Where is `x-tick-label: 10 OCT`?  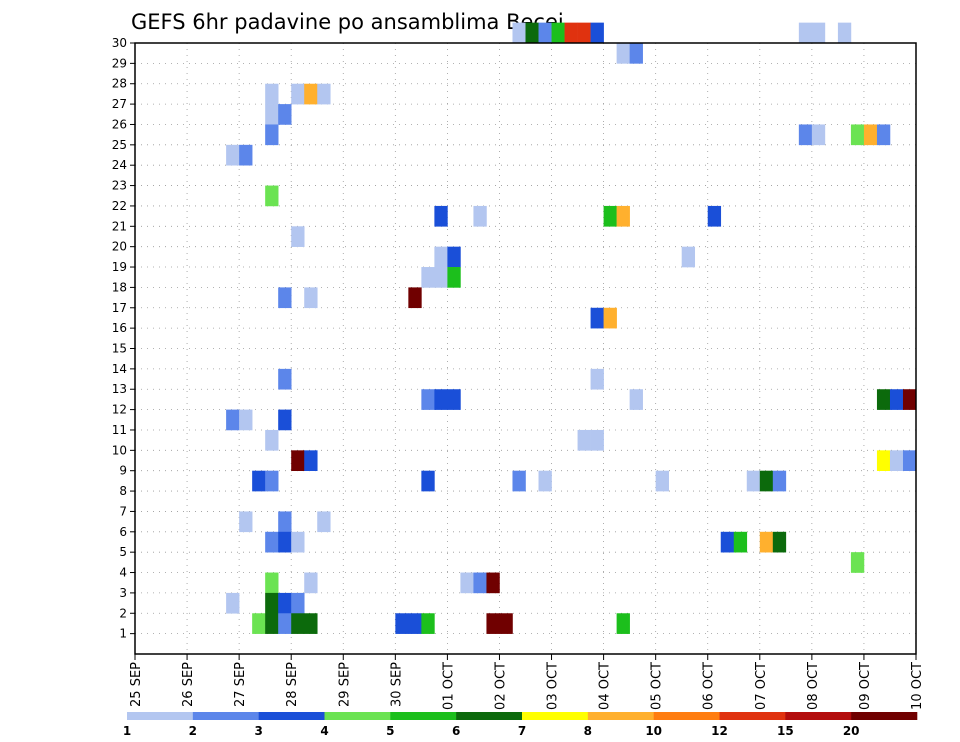
x-tick-label: 10 OCT is located at coordinates (917, 686).